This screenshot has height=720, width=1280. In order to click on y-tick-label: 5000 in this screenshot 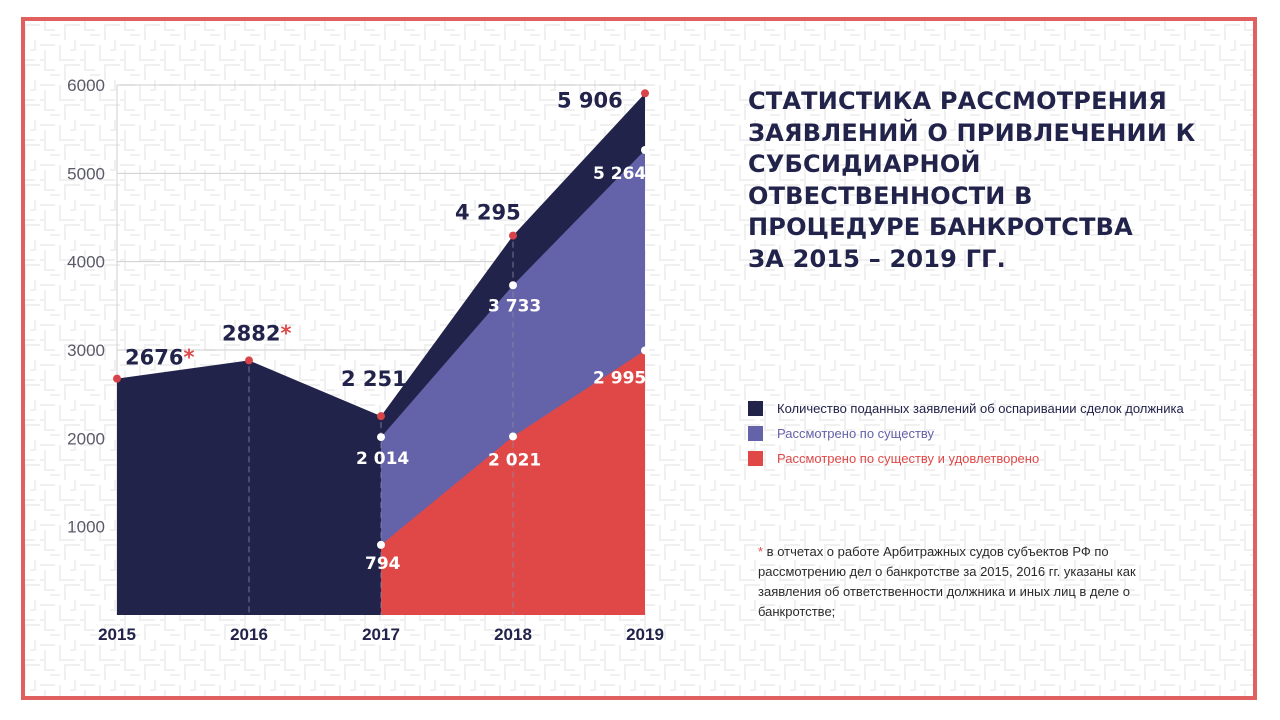, I will do `click(86, 173)`.